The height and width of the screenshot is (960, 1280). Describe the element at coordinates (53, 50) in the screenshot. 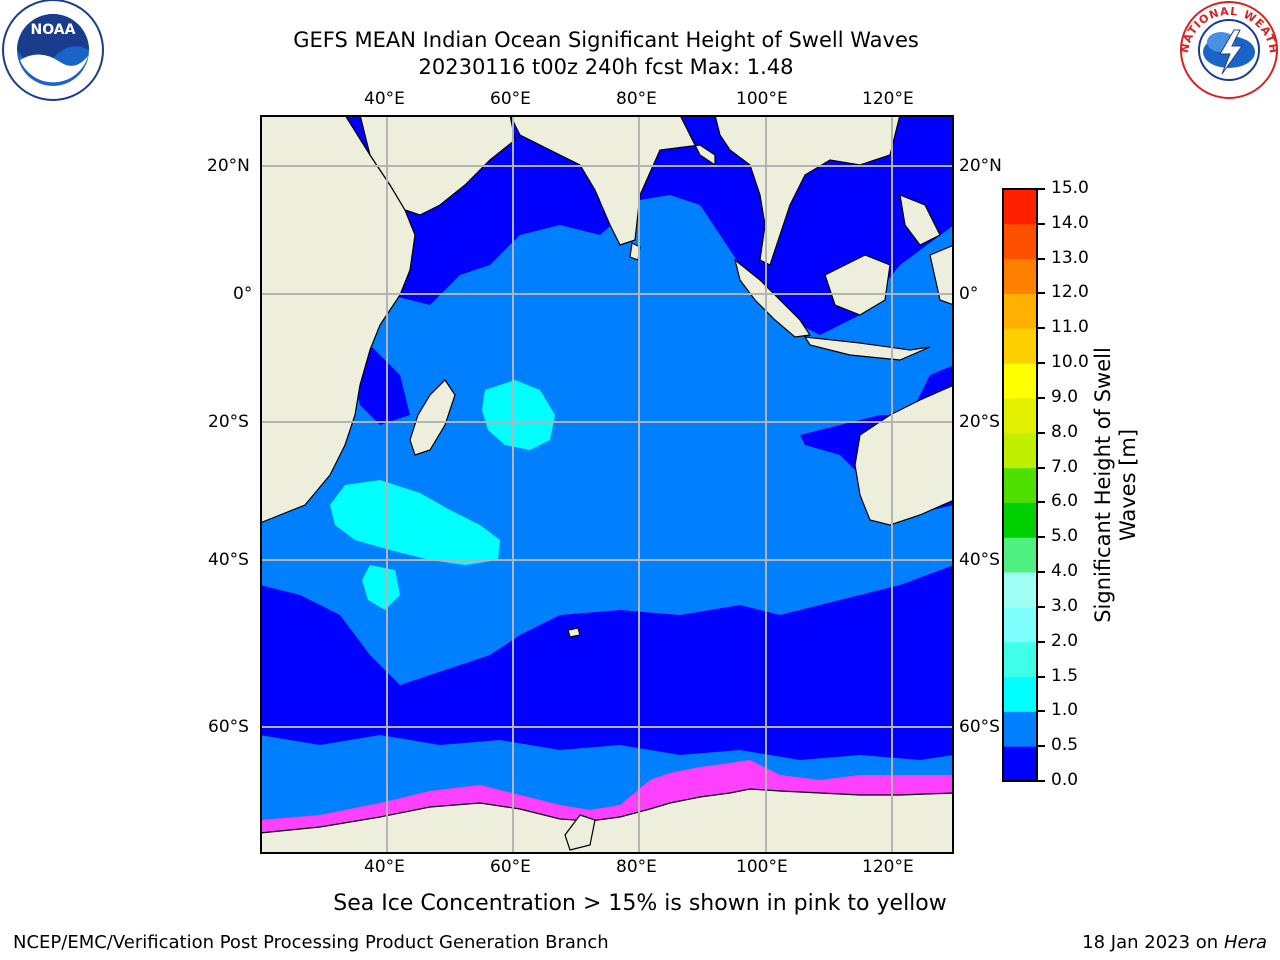

I see `noaa-logo: NOAA` at that location.